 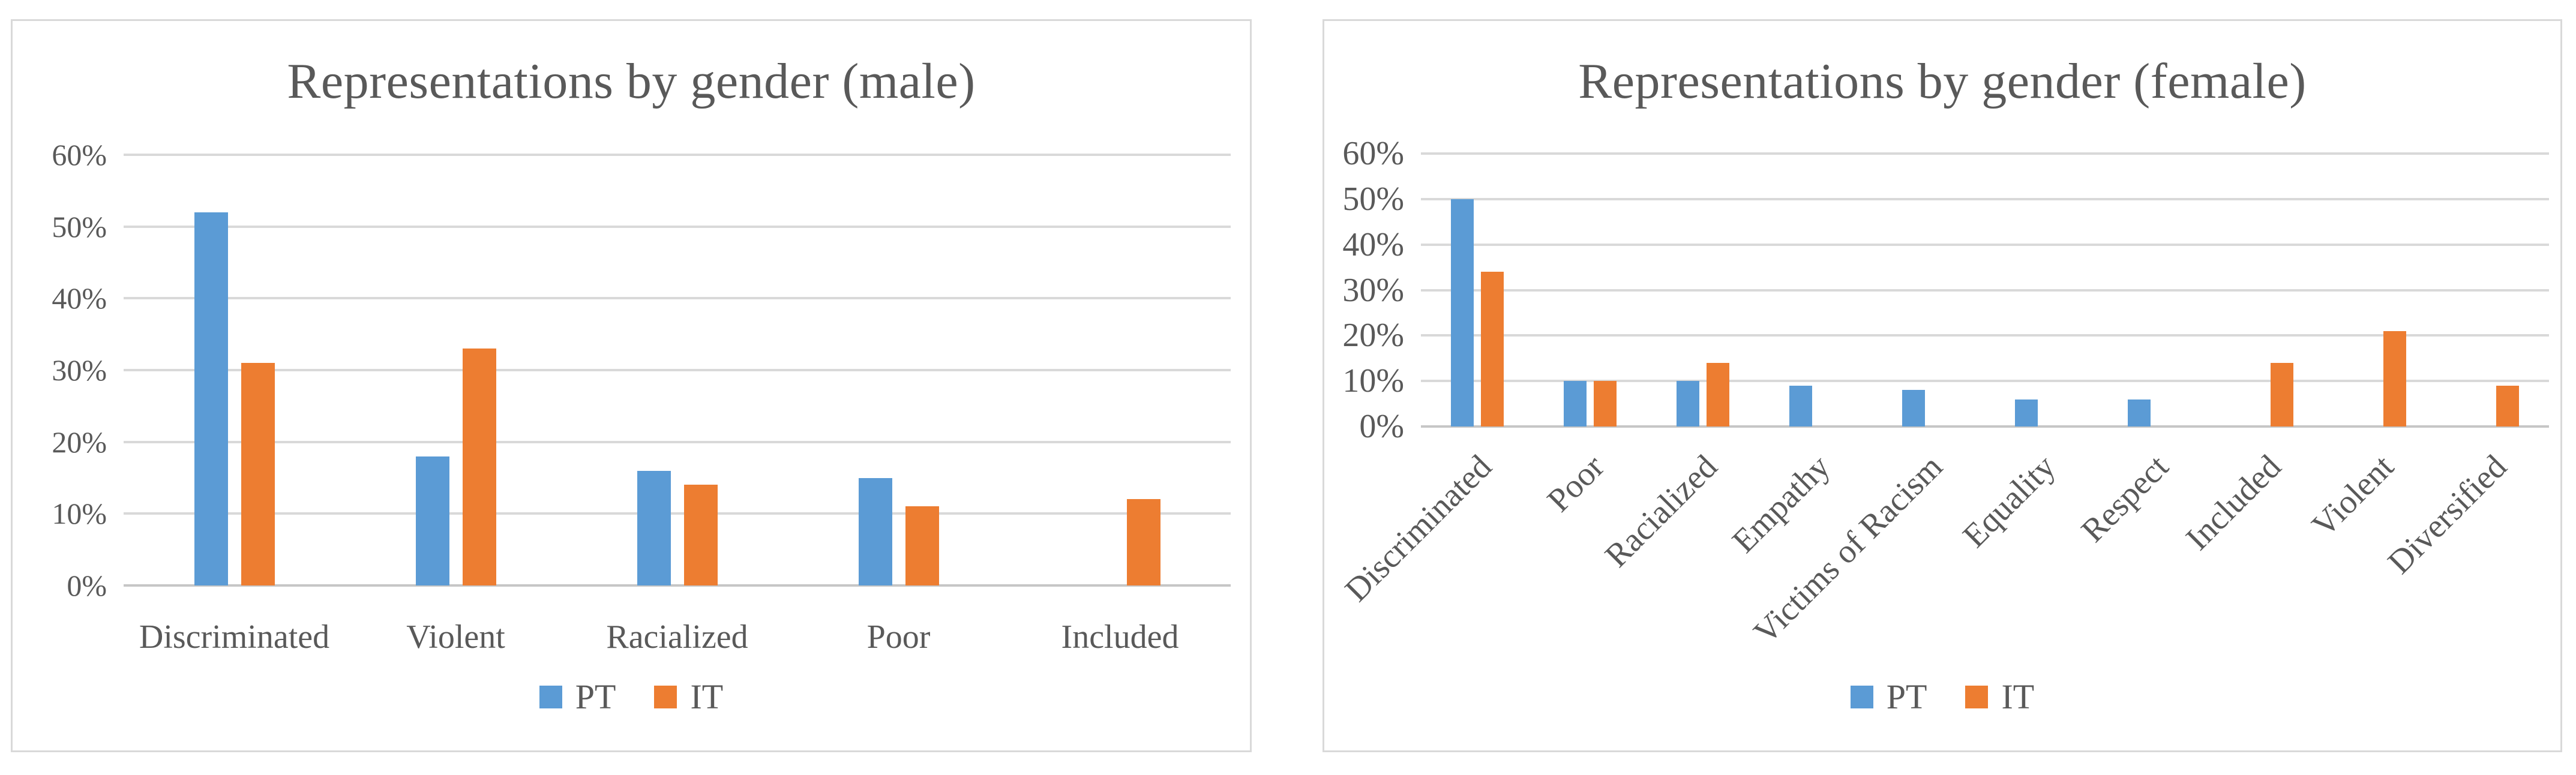 I want to click on bar-it-diversified, so click(x=2507, y=405).